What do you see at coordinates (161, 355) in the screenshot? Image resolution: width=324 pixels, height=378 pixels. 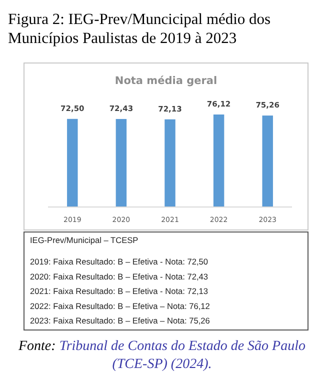 I see `source-note: Fonte: Tribunal de Contas do Estado de São Paulo (TCE-SP) (2024).` at bounding box center [161, 355].